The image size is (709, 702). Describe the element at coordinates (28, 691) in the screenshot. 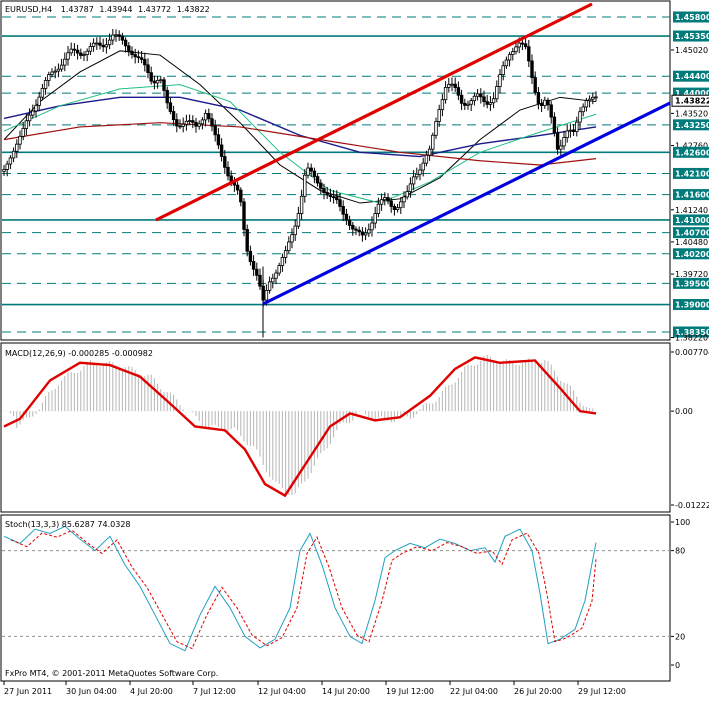

I see `time-tick-label: 27 Jun 2011` at that location.